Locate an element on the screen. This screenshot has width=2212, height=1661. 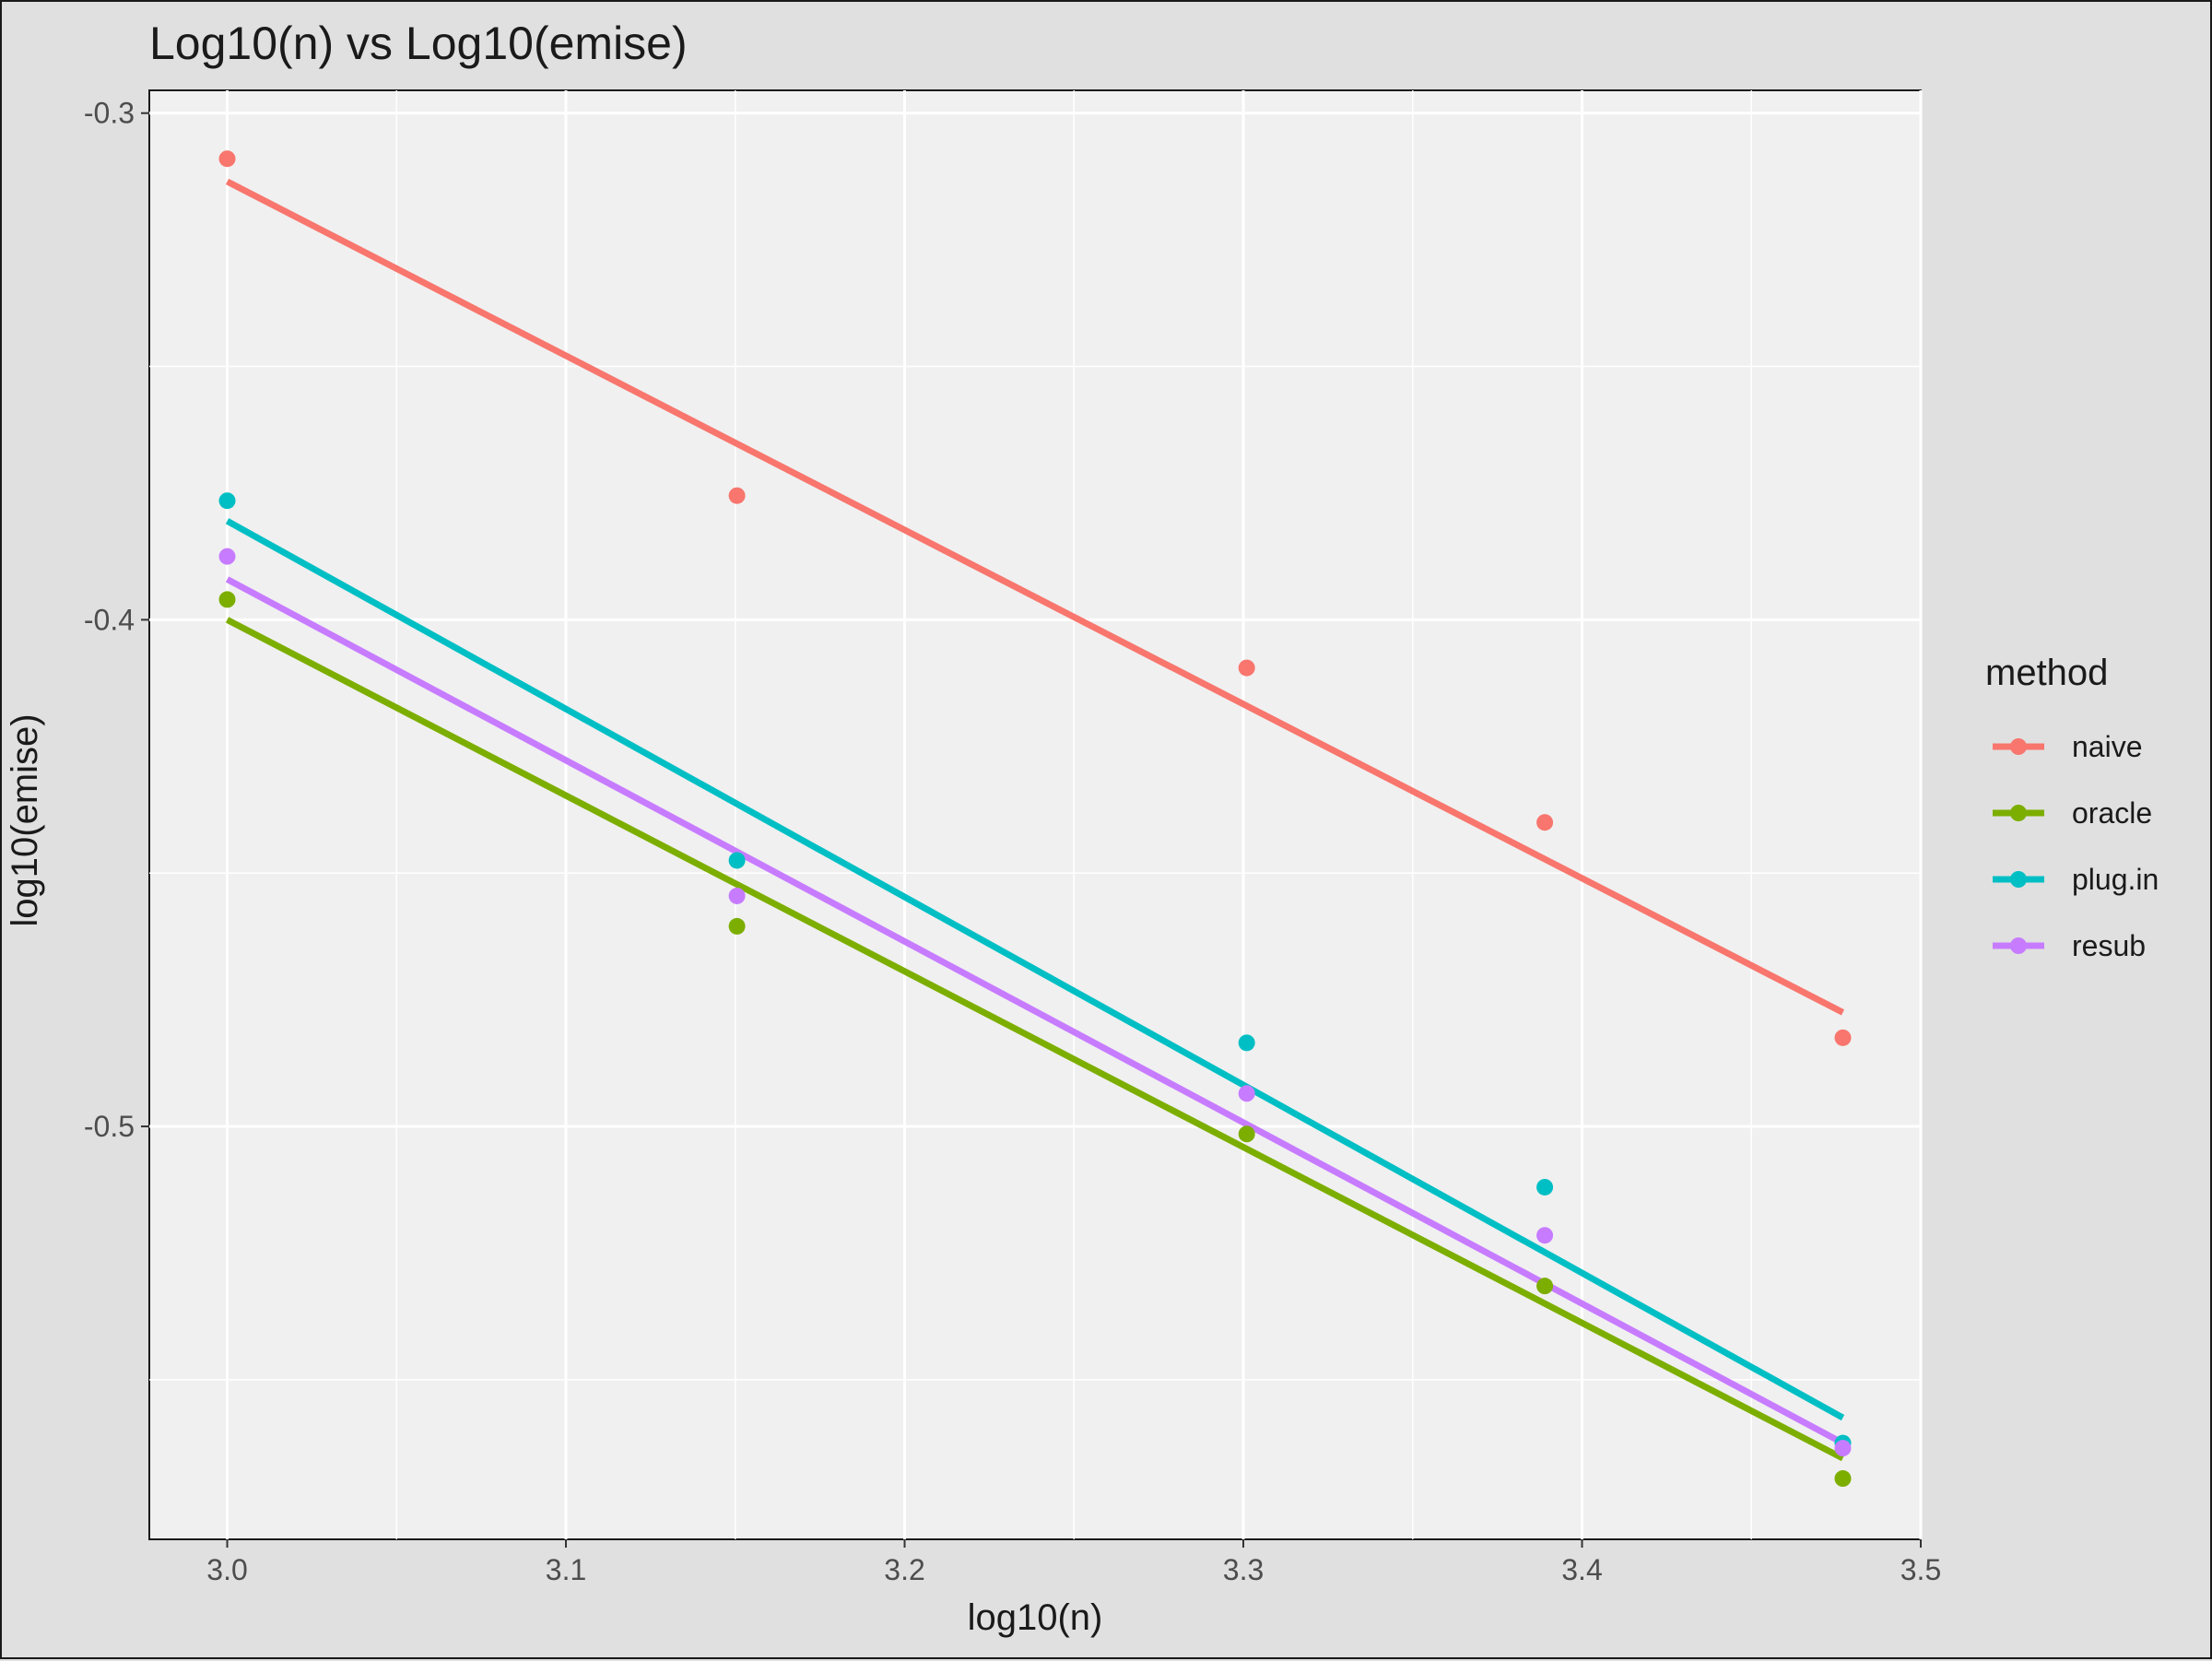
y-axis-ticks: -0.3 -0.4 -0.5 is located at coordinates (116, 620).